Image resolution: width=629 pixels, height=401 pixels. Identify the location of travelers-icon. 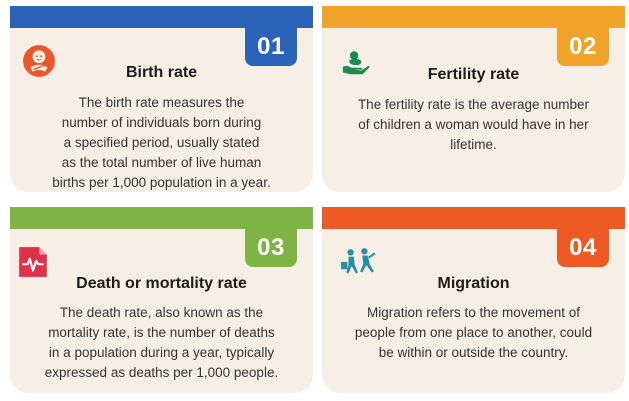
(358, 261).